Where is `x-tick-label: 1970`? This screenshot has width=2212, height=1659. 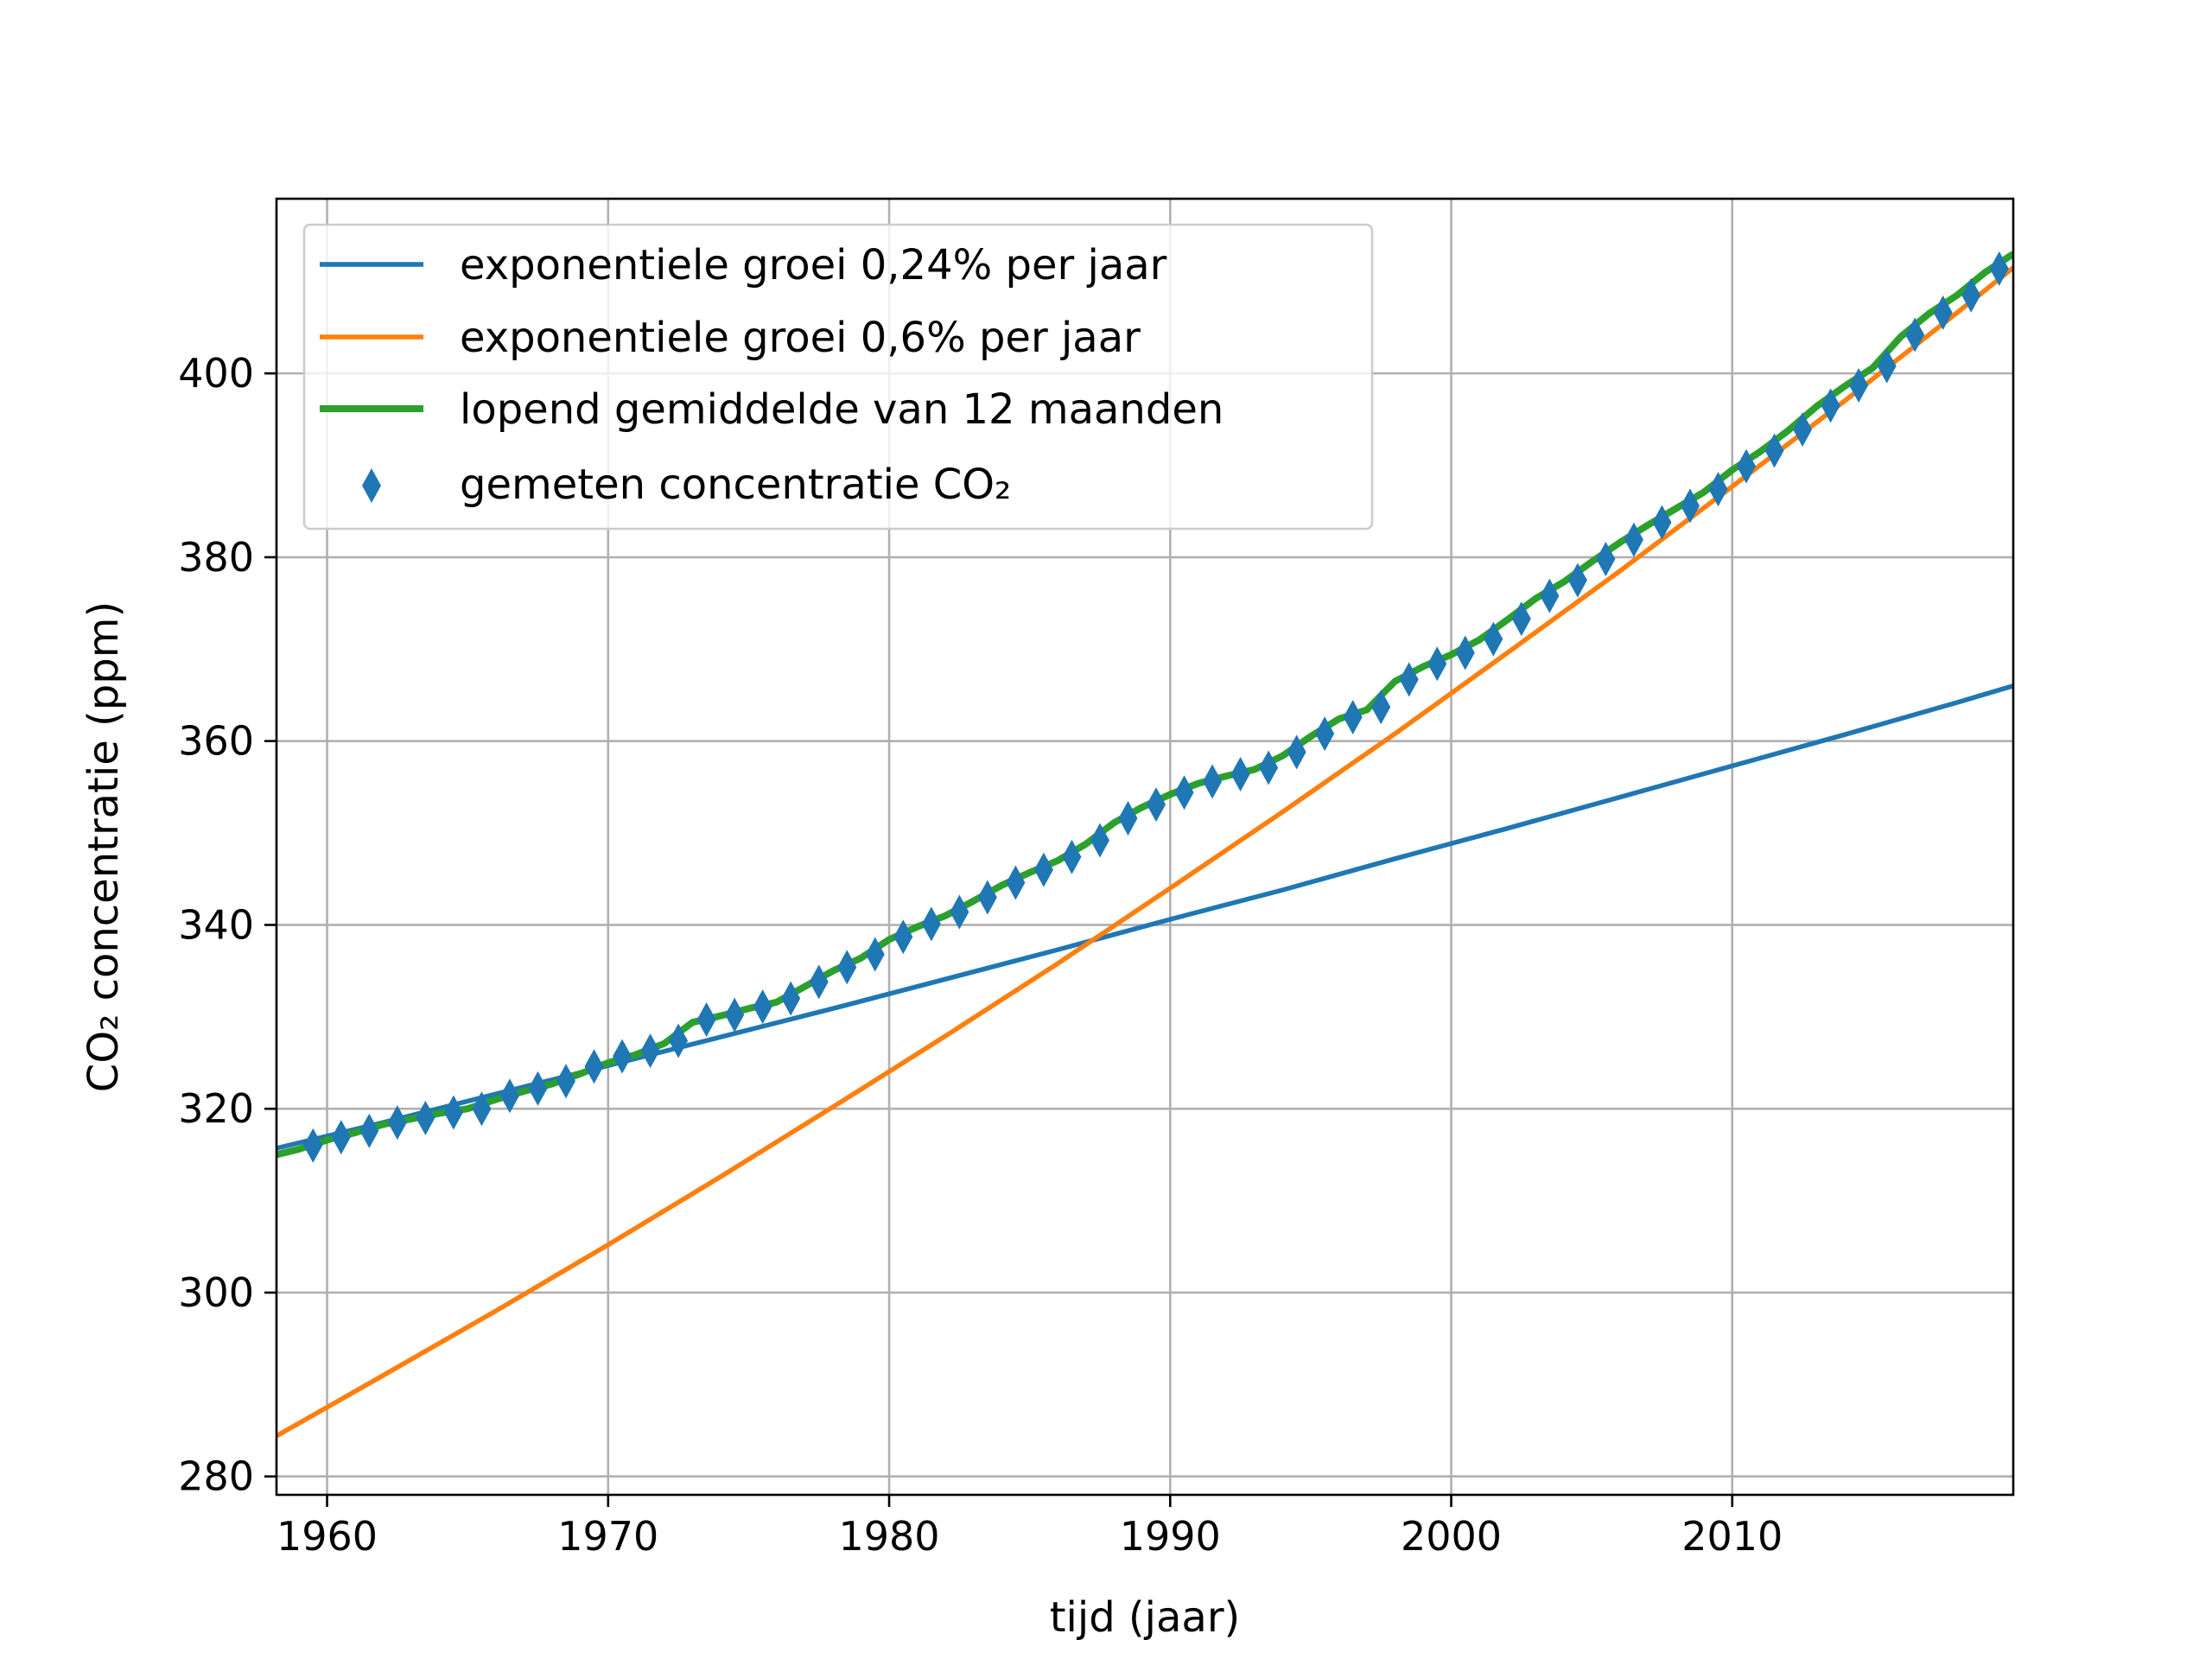
x-tick-label: 1970 is located at coordinates (607, 1536).